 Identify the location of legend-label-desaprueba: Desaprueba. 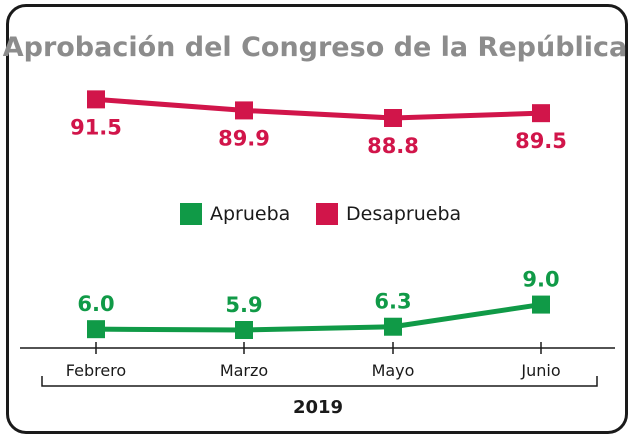
(403, 214).